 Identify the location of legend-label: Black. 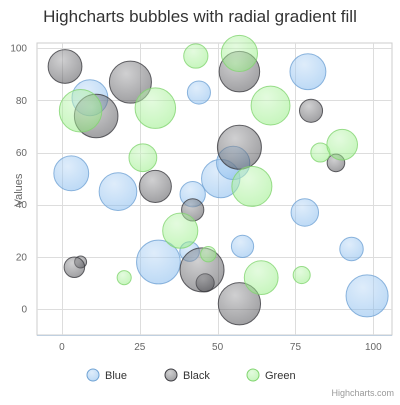
(196, 376).